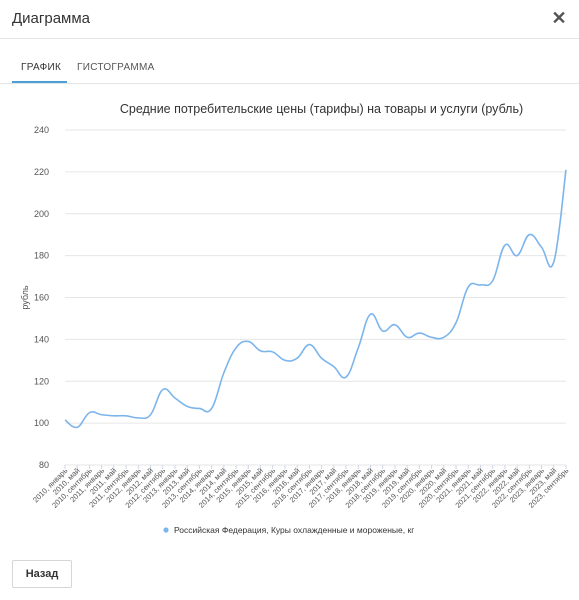  I want to click on y-tick-label: 240, so click(41, 130).